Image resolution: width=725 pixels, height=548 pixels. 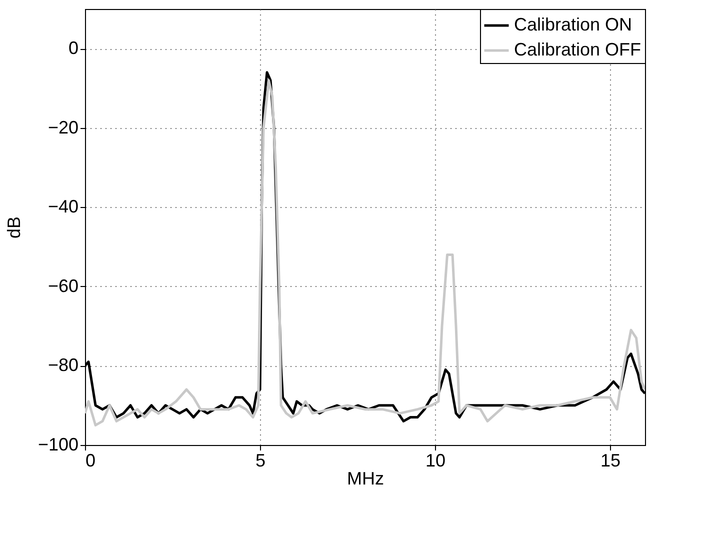 What do you see at coordinates (14, 227) in the screenshot?
I see `y-axis-title: dB` at bounding box center [14, 227].